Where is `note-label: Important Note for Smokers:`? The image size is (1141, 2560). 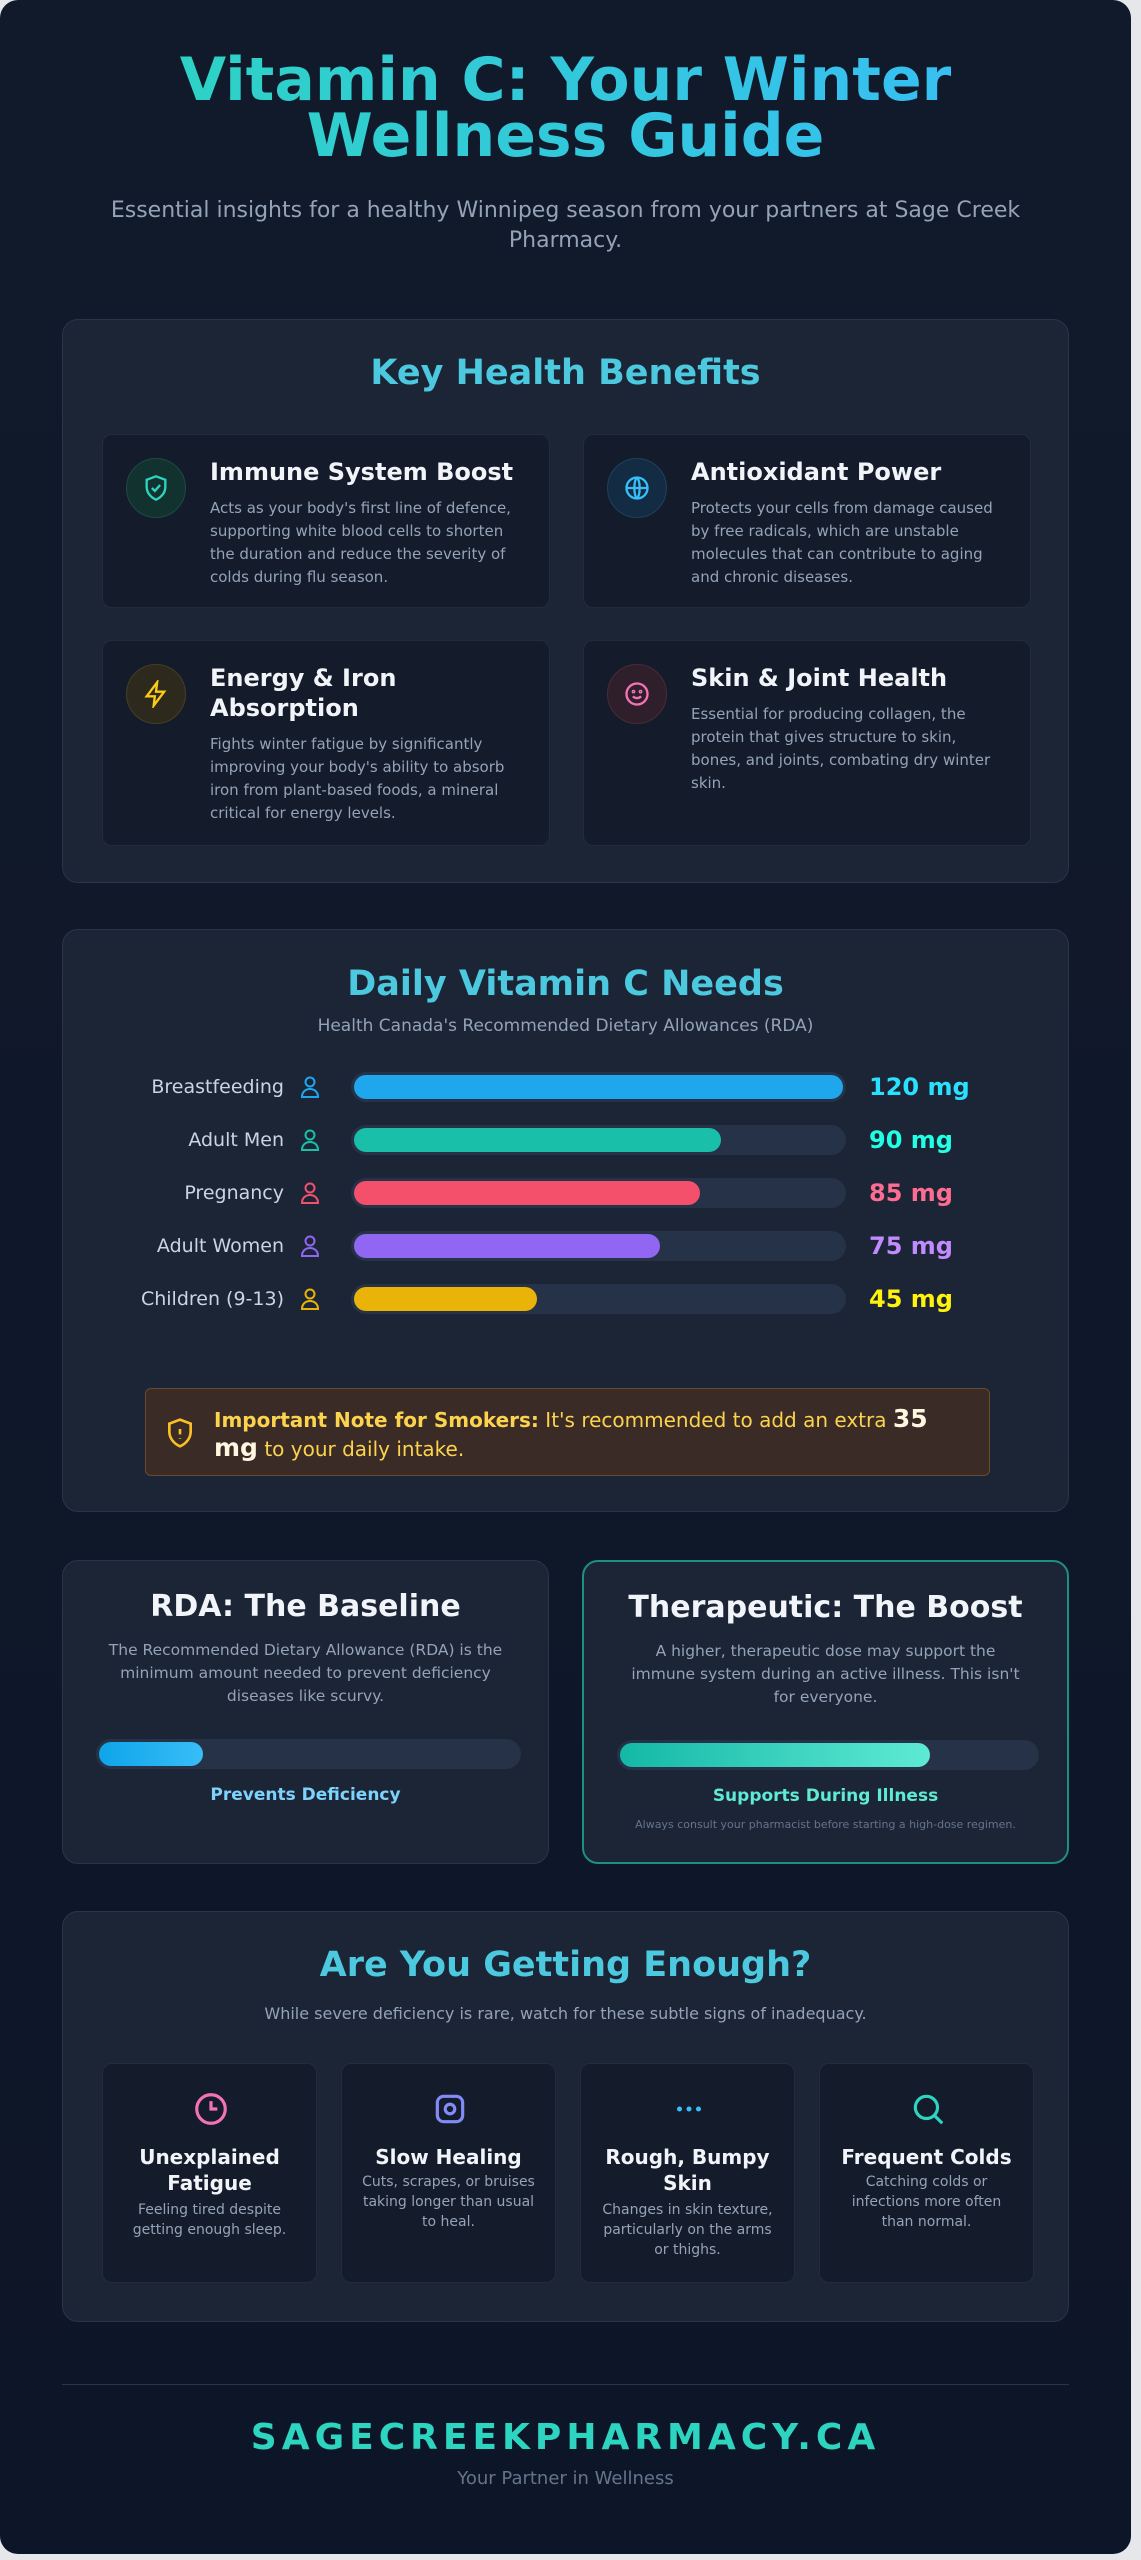
note-label: Important Note for Smokers: is located at coordinates (376, 1420).